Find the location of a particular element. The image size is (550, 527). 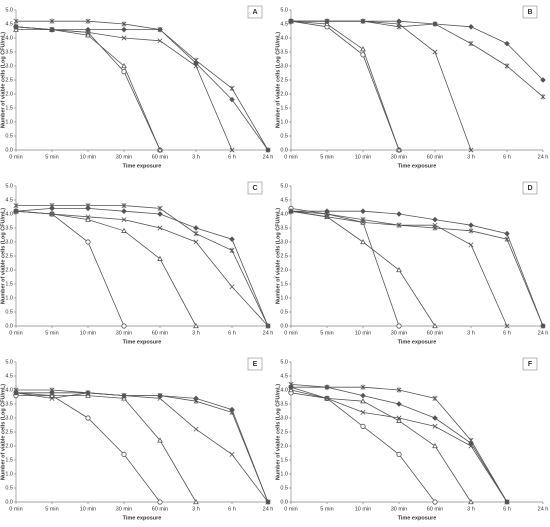

panel-label: B is located at coordinates (529, 12).